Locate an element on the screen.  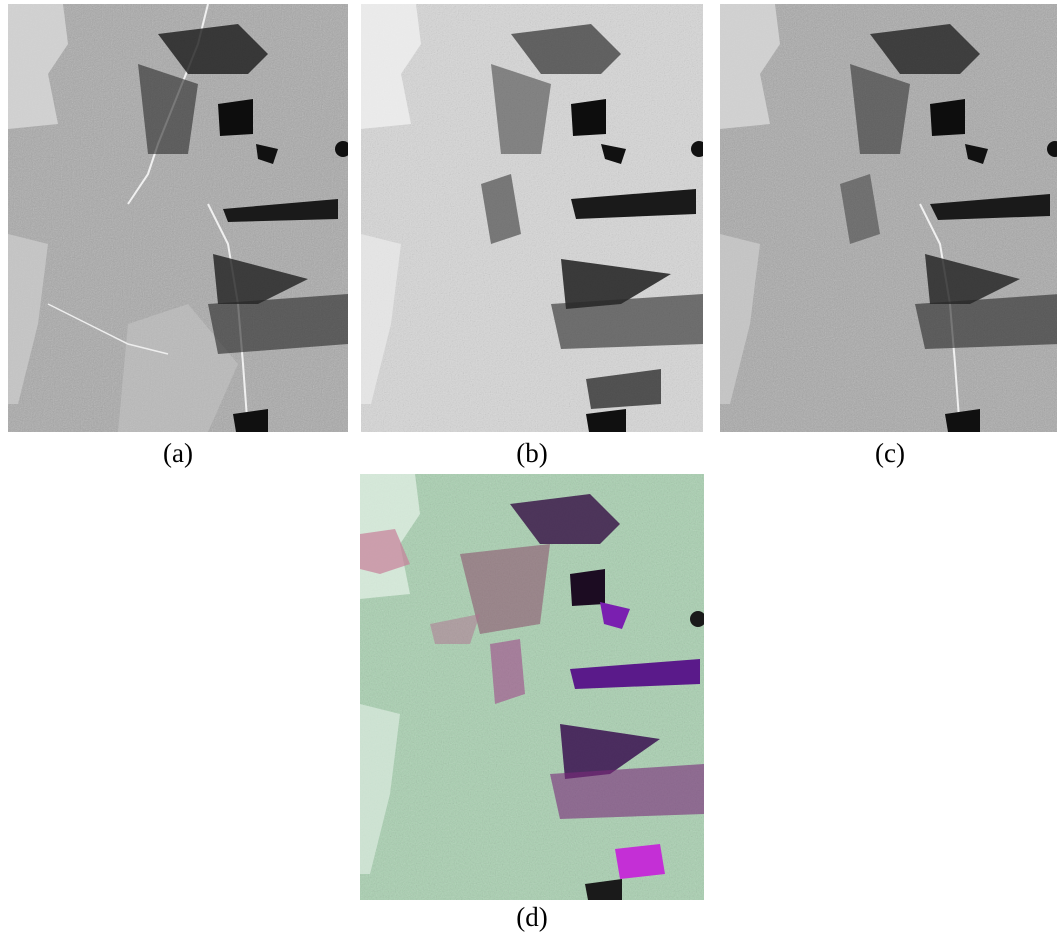
sar-image-d is located at coordinates (532, 687).